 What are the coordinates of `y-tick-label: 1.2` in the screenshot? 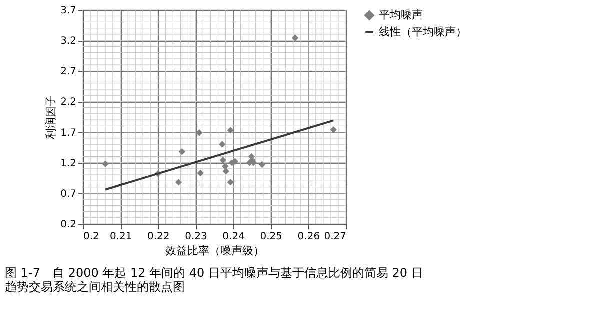 It's located at (68, 164).